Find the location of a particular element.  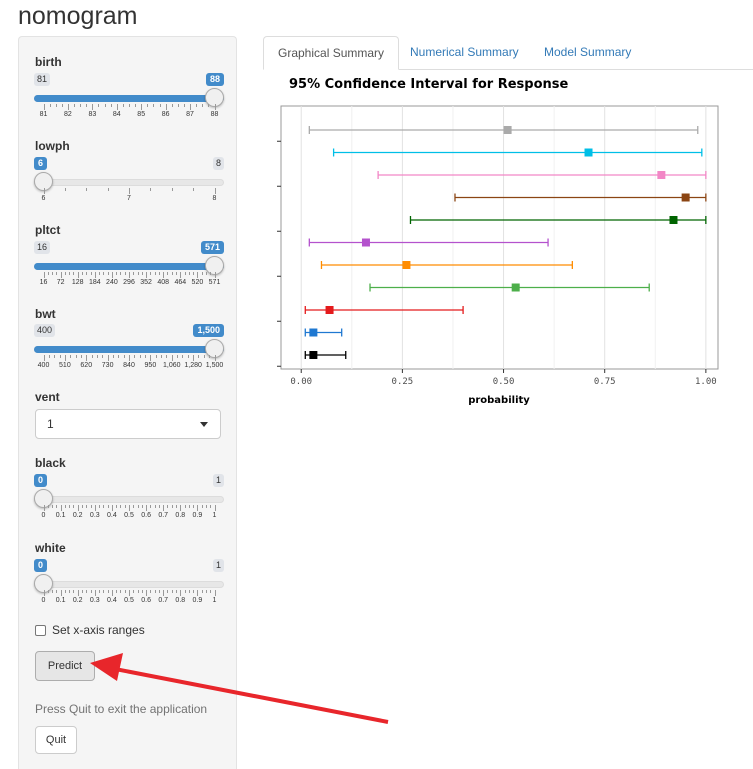

tab-graphical-summary: Graphical Summary is located at coordinates (331, 53).